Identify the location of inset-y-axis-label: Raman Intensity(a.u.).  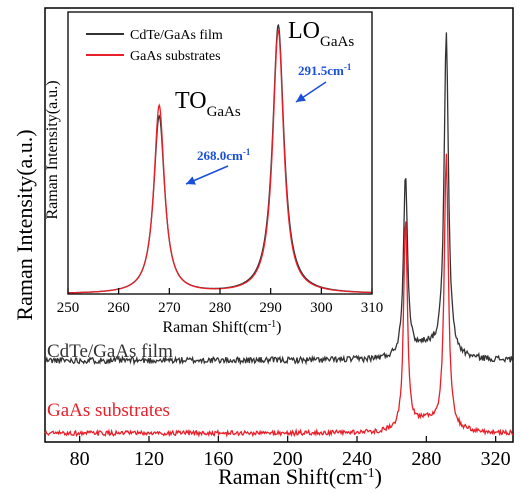
(52, 149).